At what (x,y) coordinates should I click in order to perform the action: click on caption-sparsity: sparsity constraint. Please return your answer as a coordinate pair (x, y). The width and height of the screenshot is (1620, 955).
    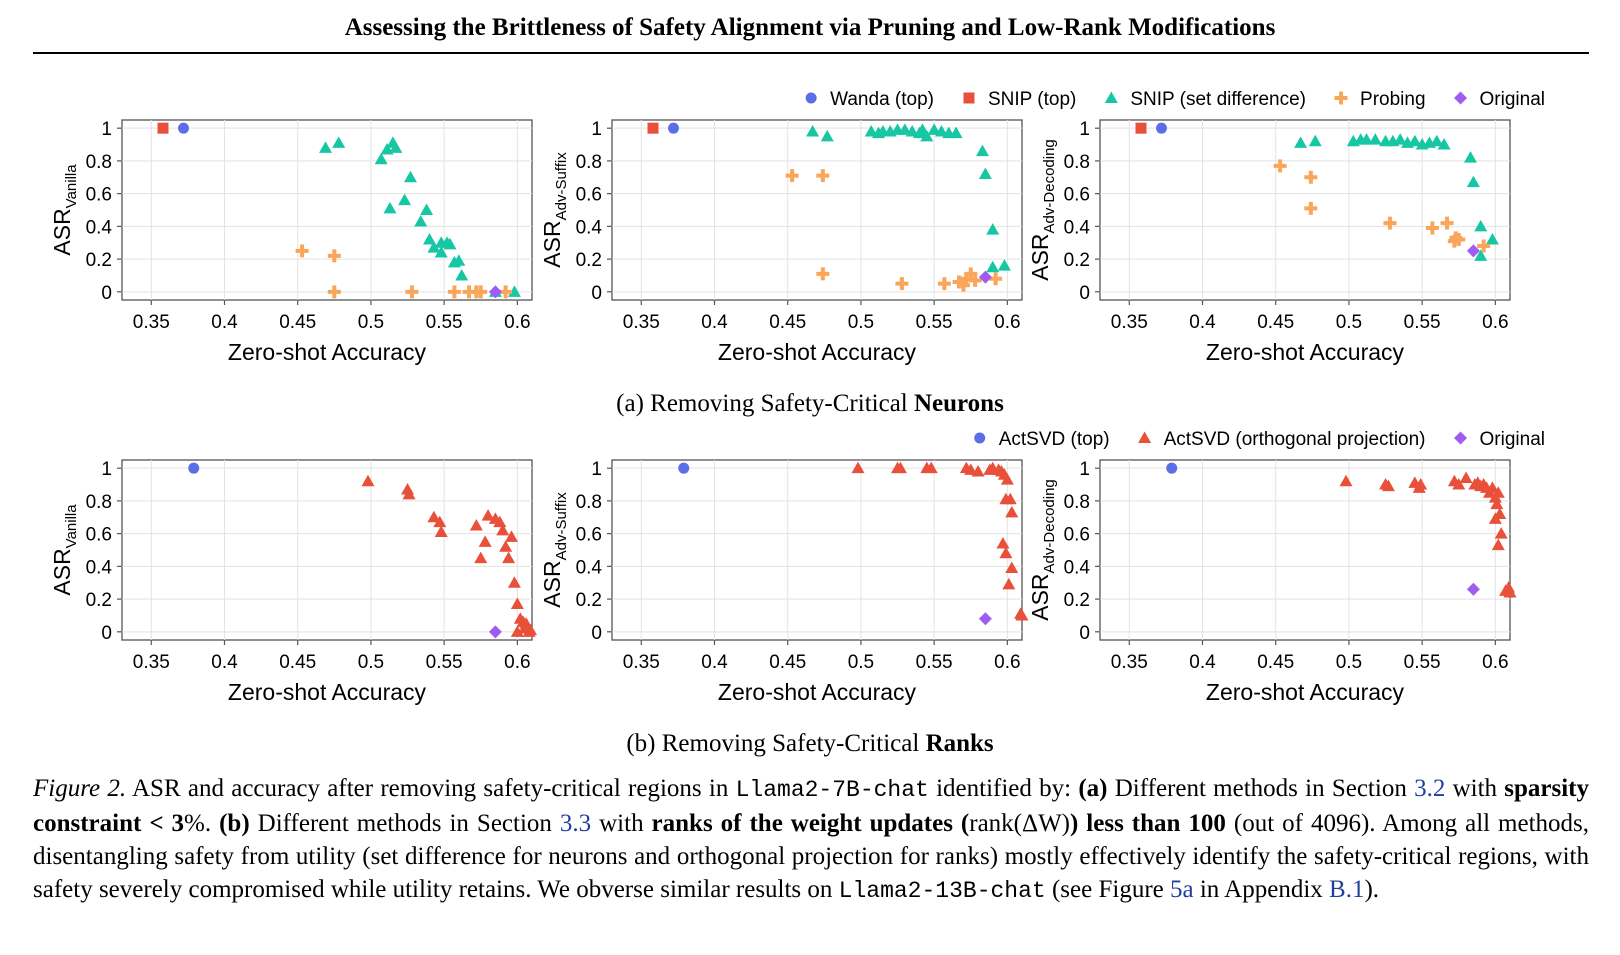
    Looking at the image, I should click on (811, 806).